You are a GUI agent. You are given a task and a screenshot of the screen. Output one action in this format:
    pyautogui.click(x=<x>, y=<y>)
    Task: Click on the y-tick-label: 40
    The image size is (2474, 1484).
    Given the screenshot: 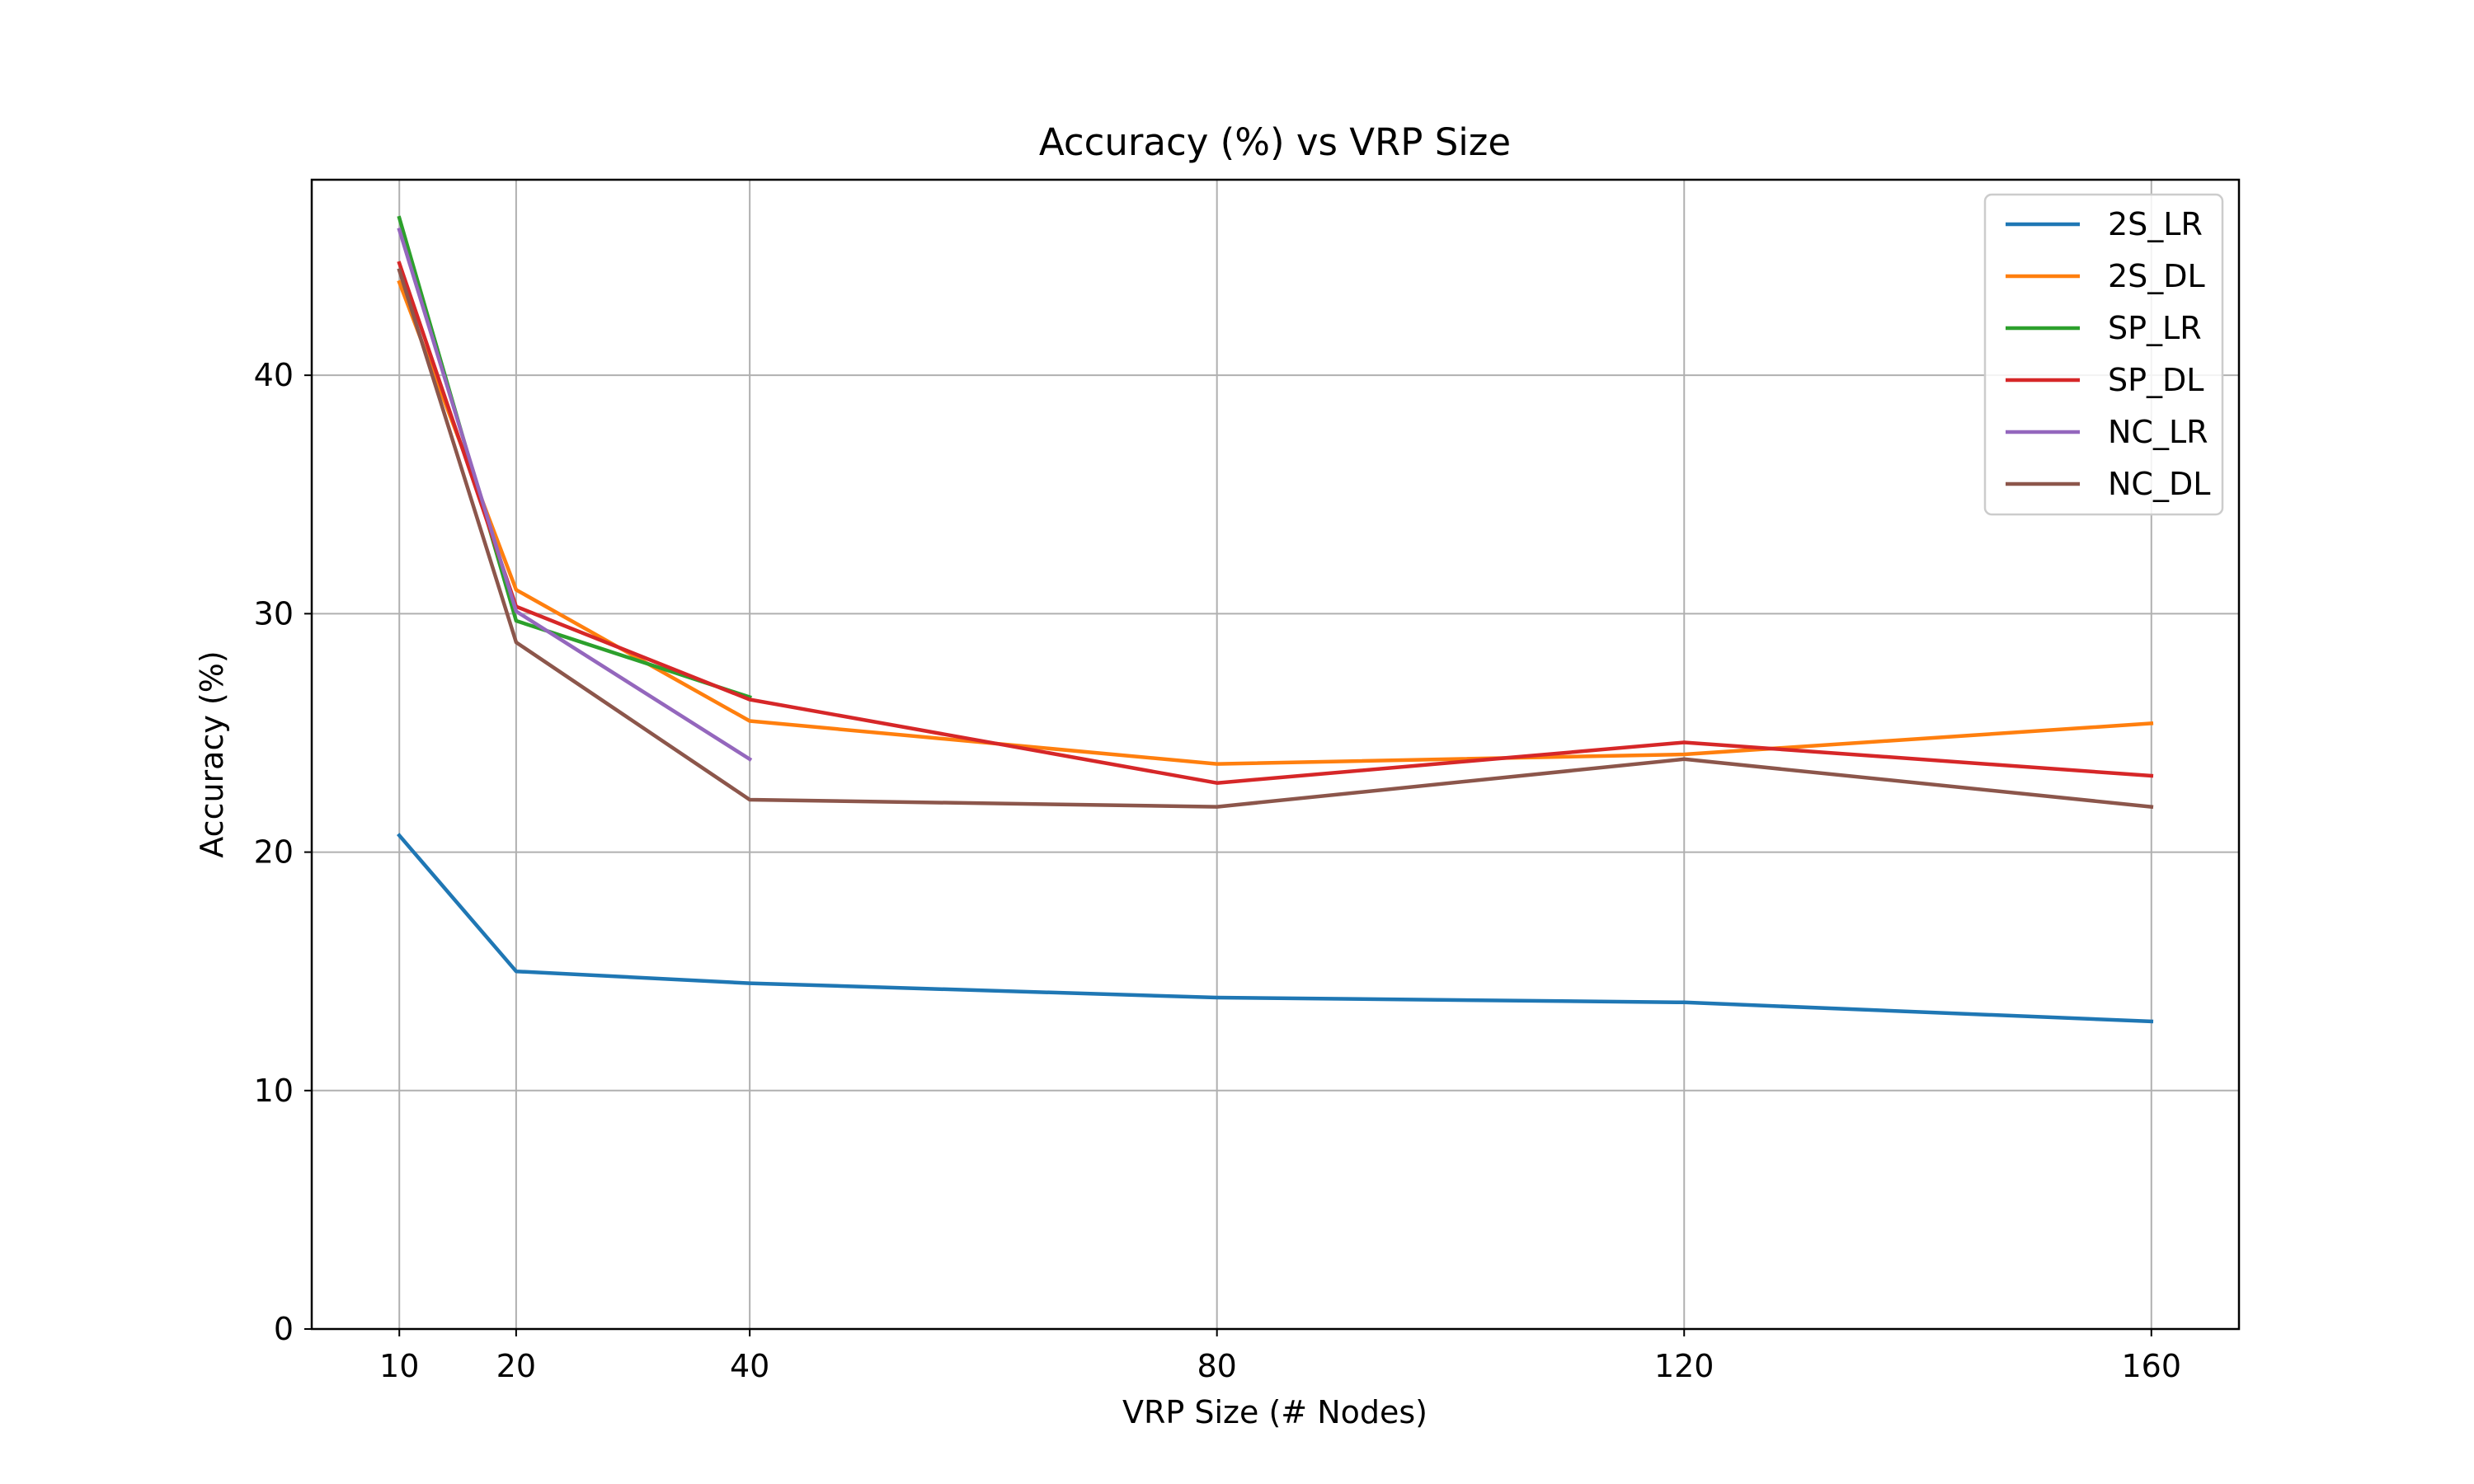 What is the action you would take?
    pyautogui.click(x=274, y=375)
    